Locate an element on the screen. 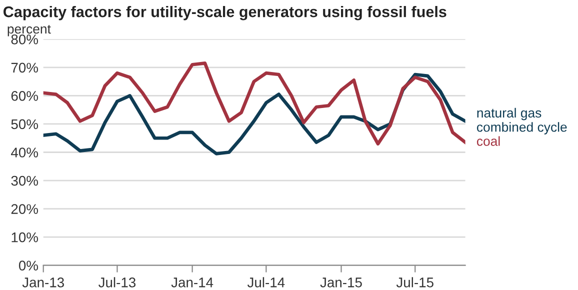 This screenshot has height=290, width=578. y-axis-title: percent is located at coordinates (29, 30).